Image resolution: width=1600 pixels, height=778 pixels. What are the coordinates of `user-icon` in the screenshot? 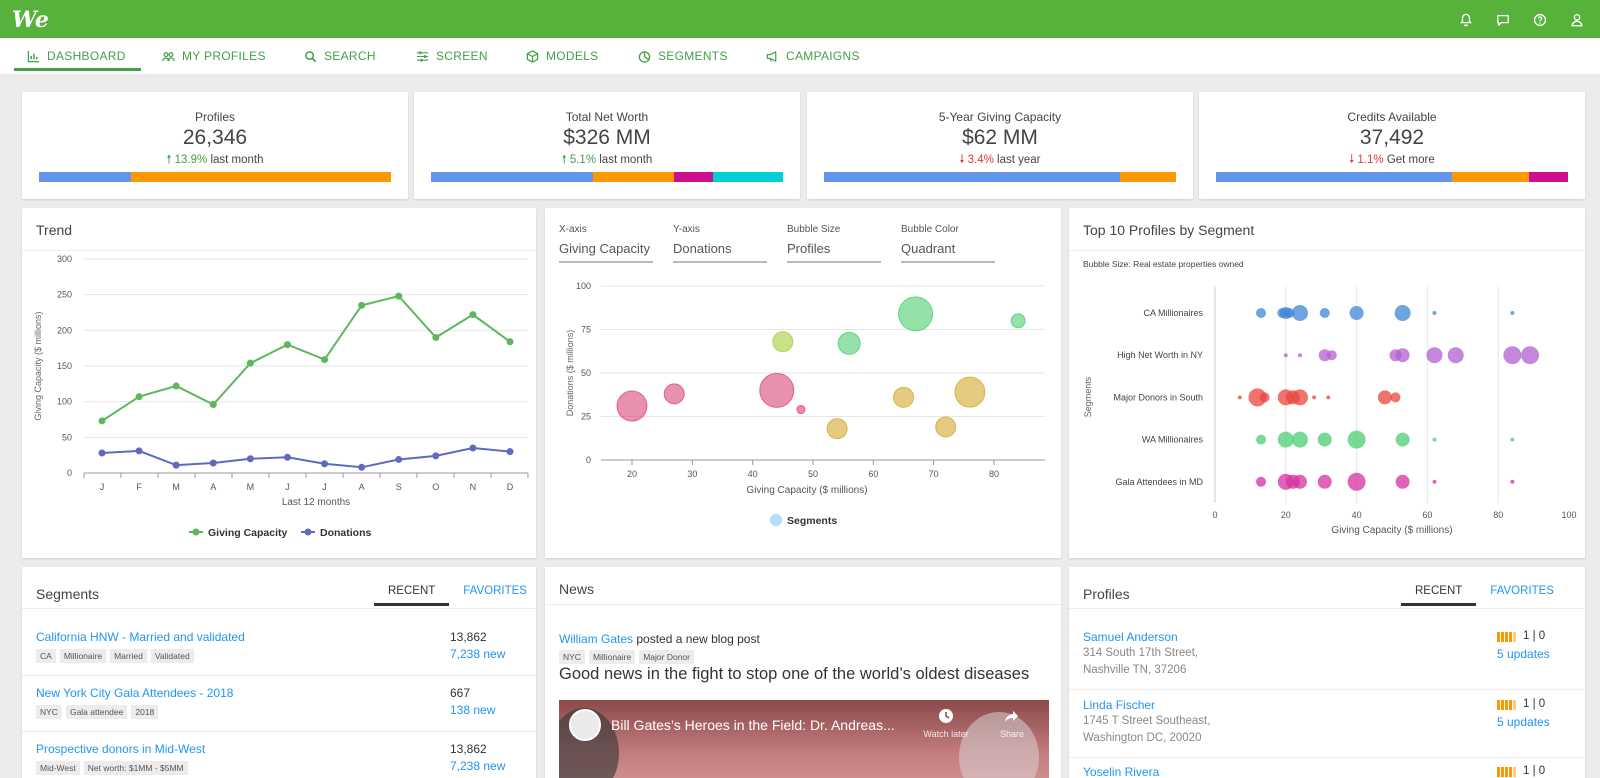 It's located at (1576, 19).